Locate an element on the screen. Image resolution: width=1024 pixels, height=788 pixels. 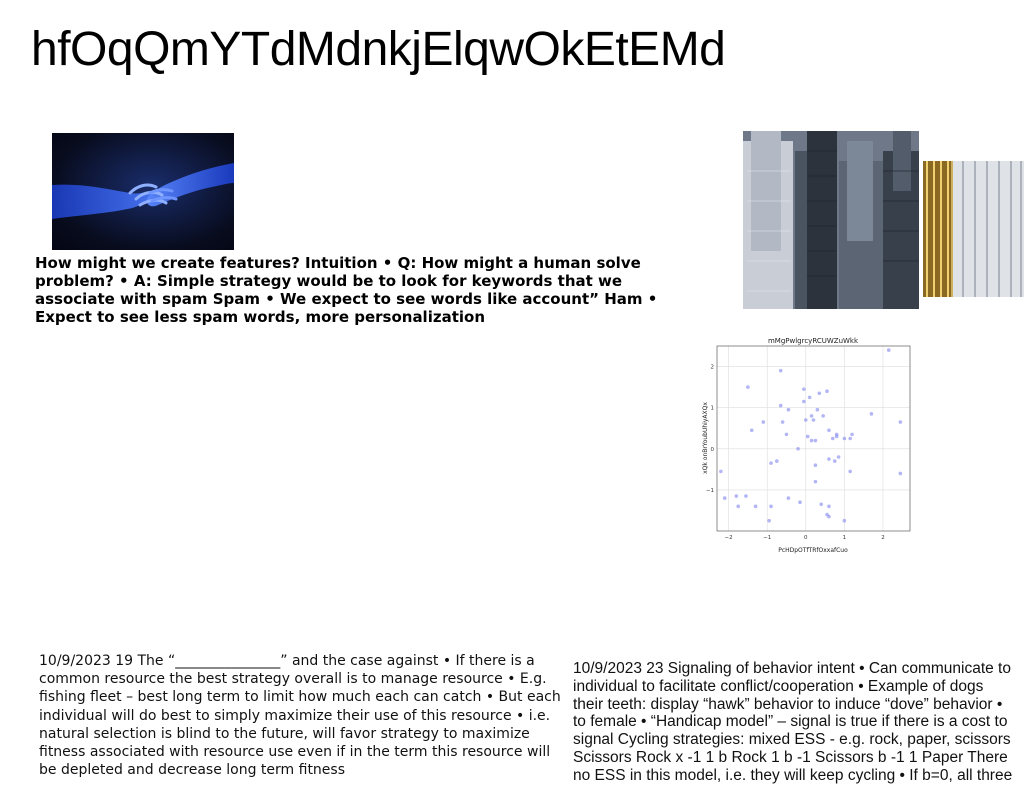
city-illustration is located at coordinates (831, 220).